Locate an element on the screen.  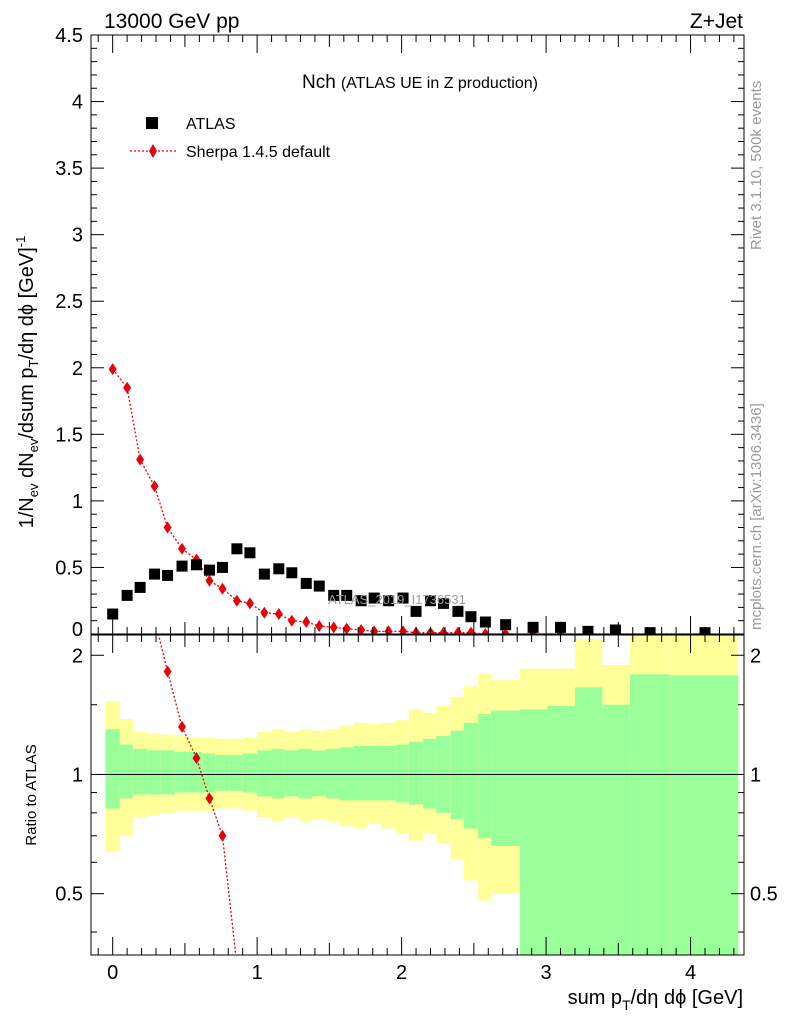
main-y-tick-label: 3.5 is located at coordinates (69, 169).